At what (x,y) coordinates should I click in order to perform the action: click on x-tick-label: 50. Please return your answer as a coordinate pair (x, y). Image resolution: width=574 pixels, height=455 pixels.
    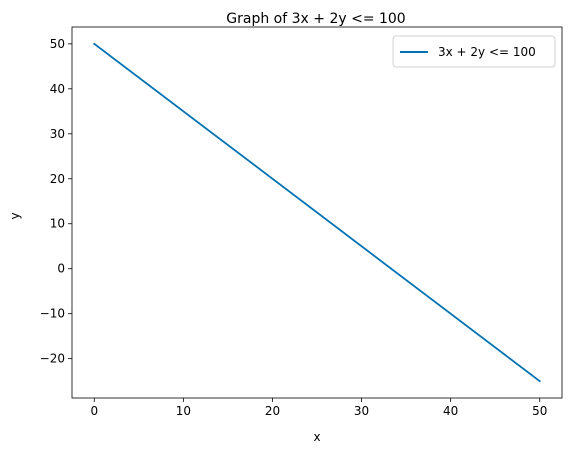
    Looking at the image, I should click on (539, 411).